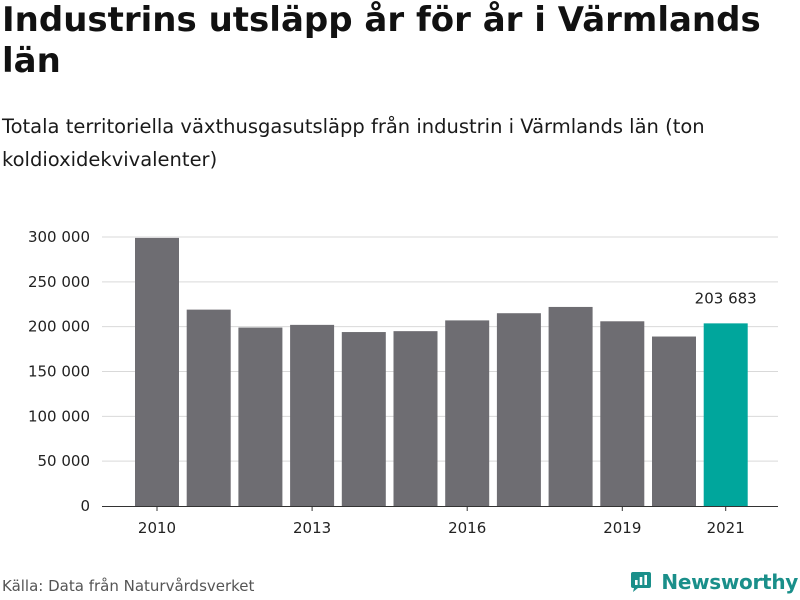 This screenshot has width=800, height=600. What do you see at coordinates (467, 528) in the screenshot?
I see `x-tick-label: 2016` at bounding box center [467, 528].